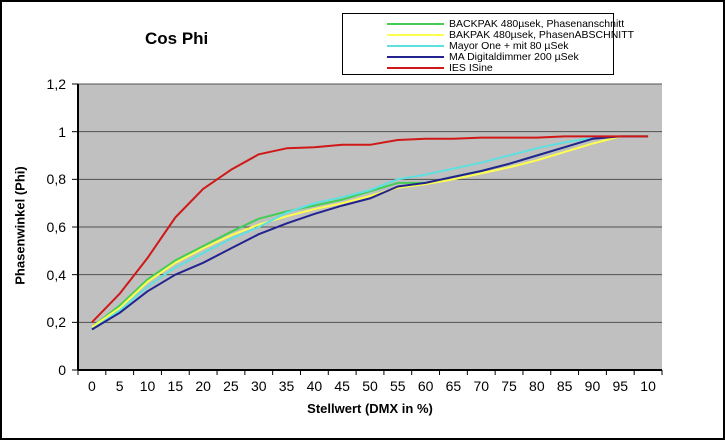 The image size is (725, 440). What do you see at coordinates (62, 131) in the screenshot?
I see `y-tick-label: 1` at bounding box center [62, 131].